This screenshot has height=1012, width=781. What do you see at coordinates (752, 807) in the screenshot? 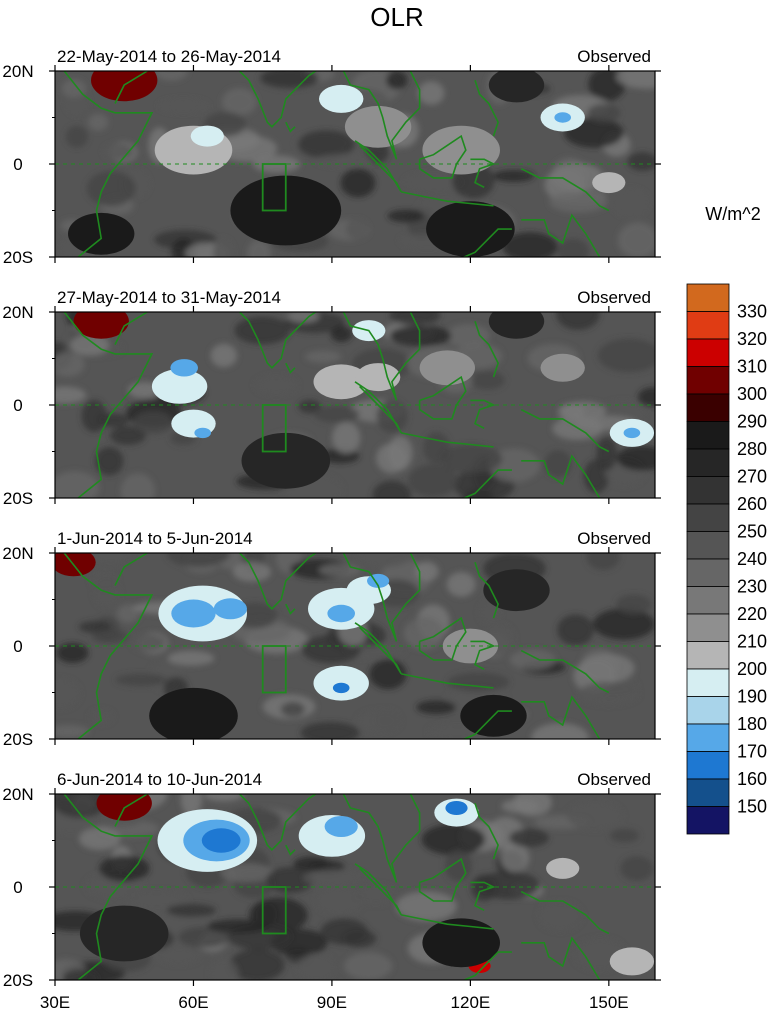
I see `colorbar-level-label: 150` at bounding box center [752, 807].